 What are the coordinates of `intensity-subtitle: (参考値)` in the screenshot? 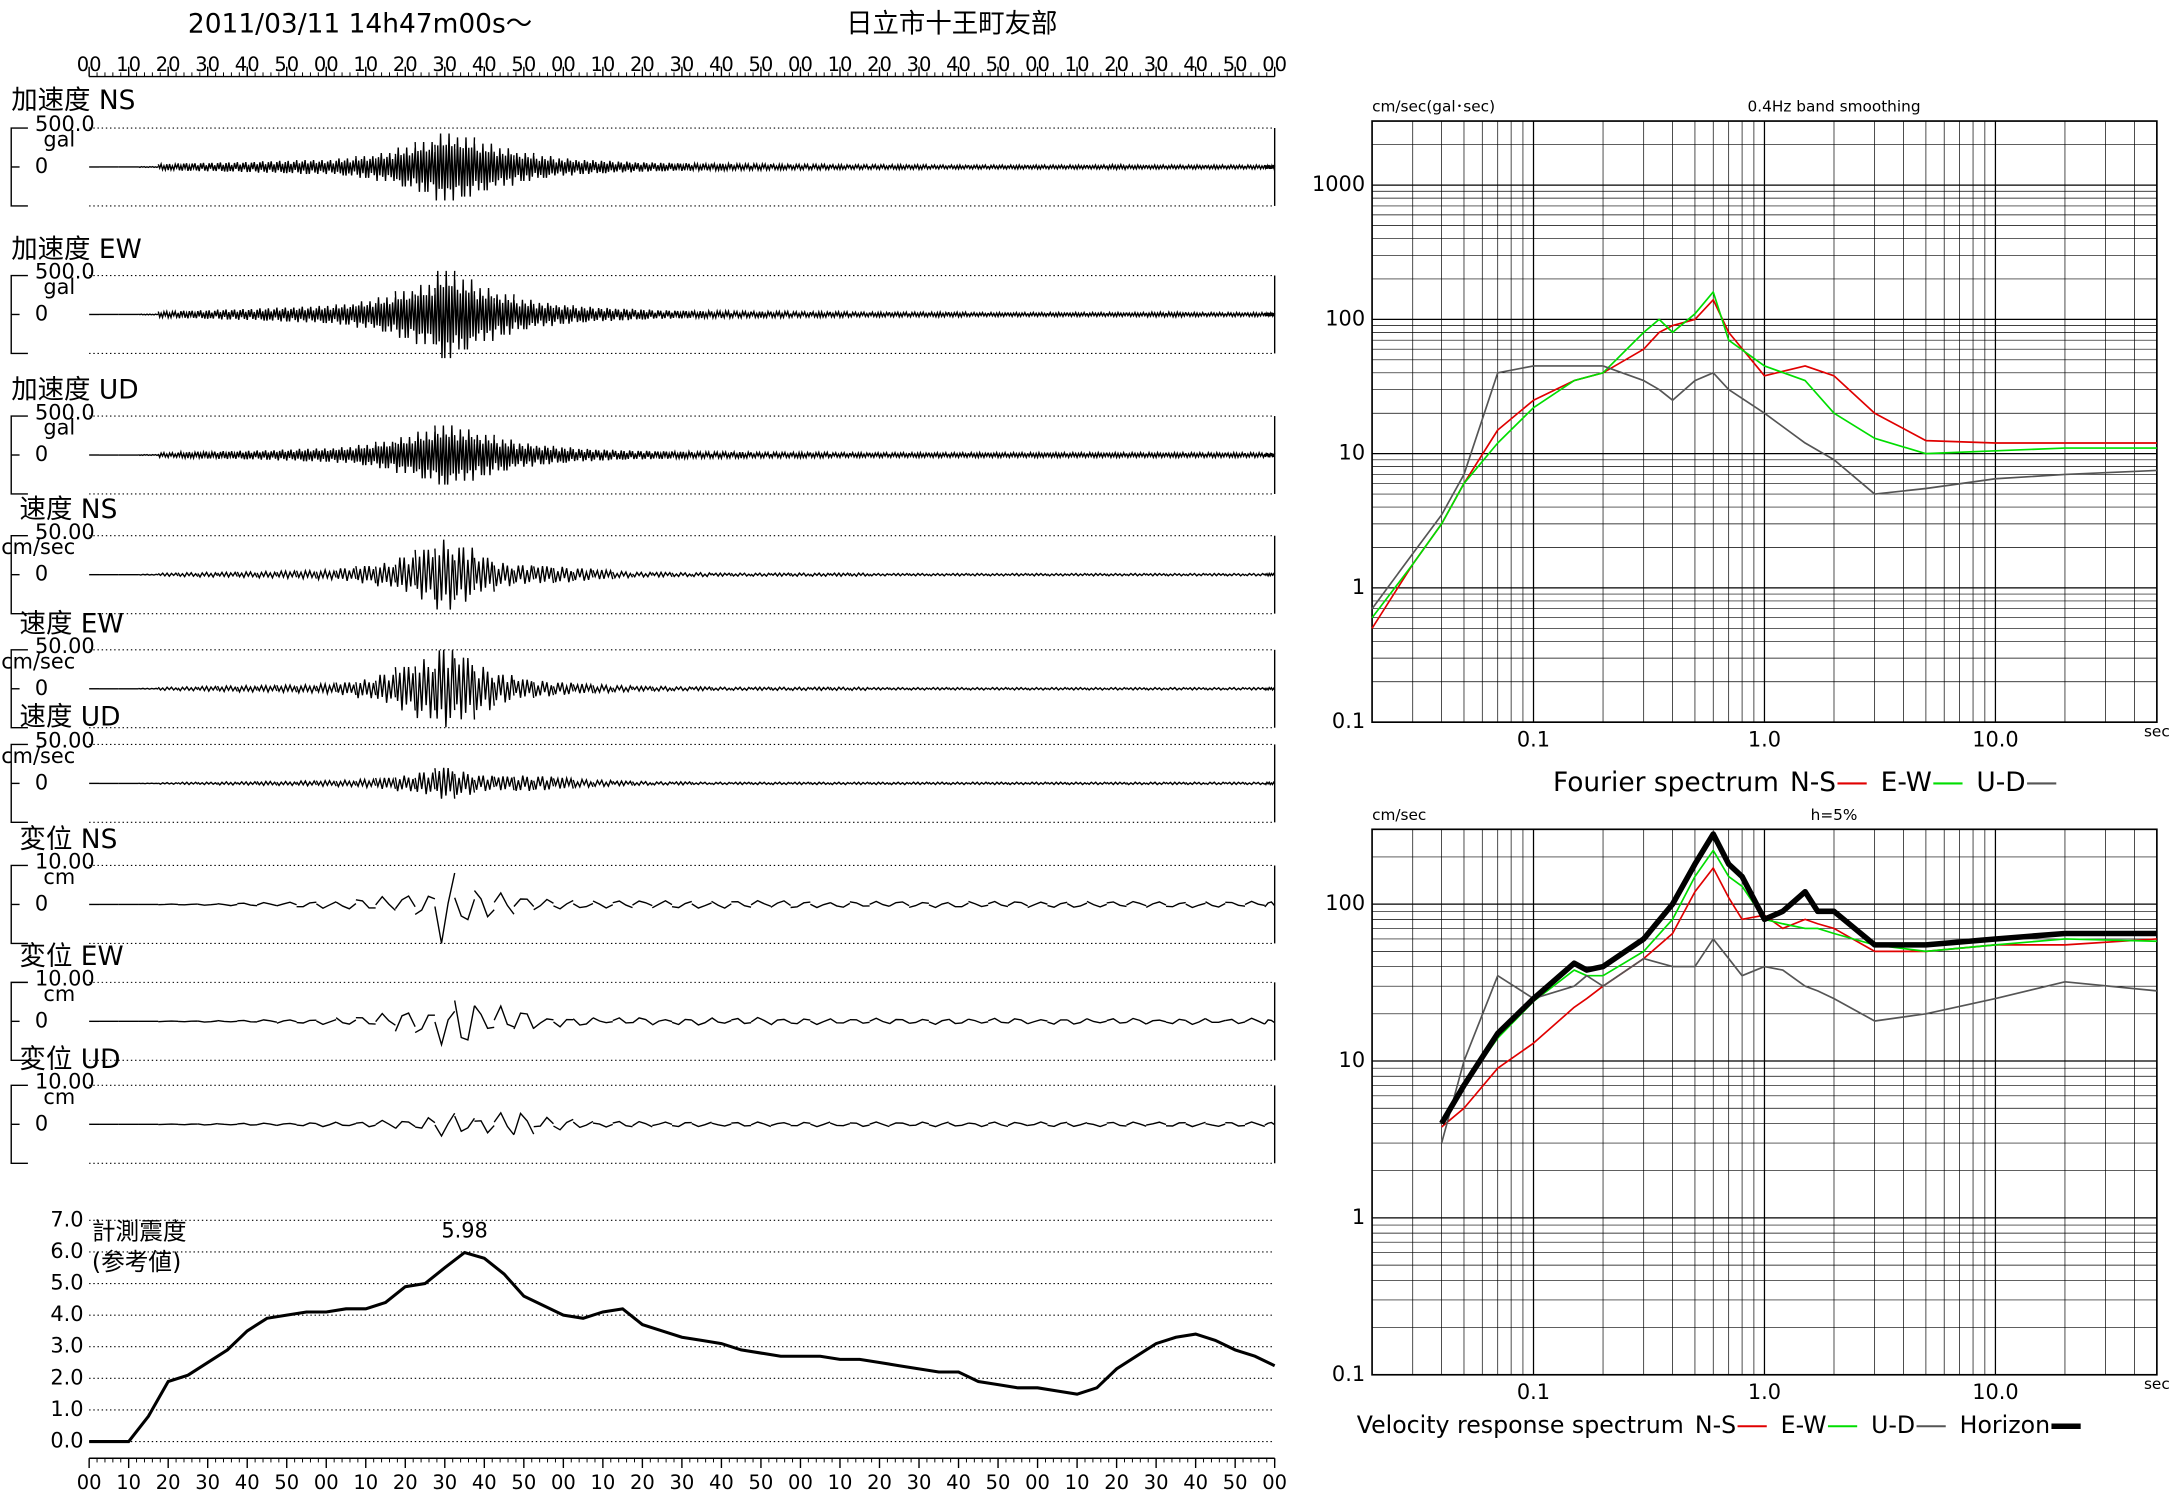 It's located at (136, 1262).